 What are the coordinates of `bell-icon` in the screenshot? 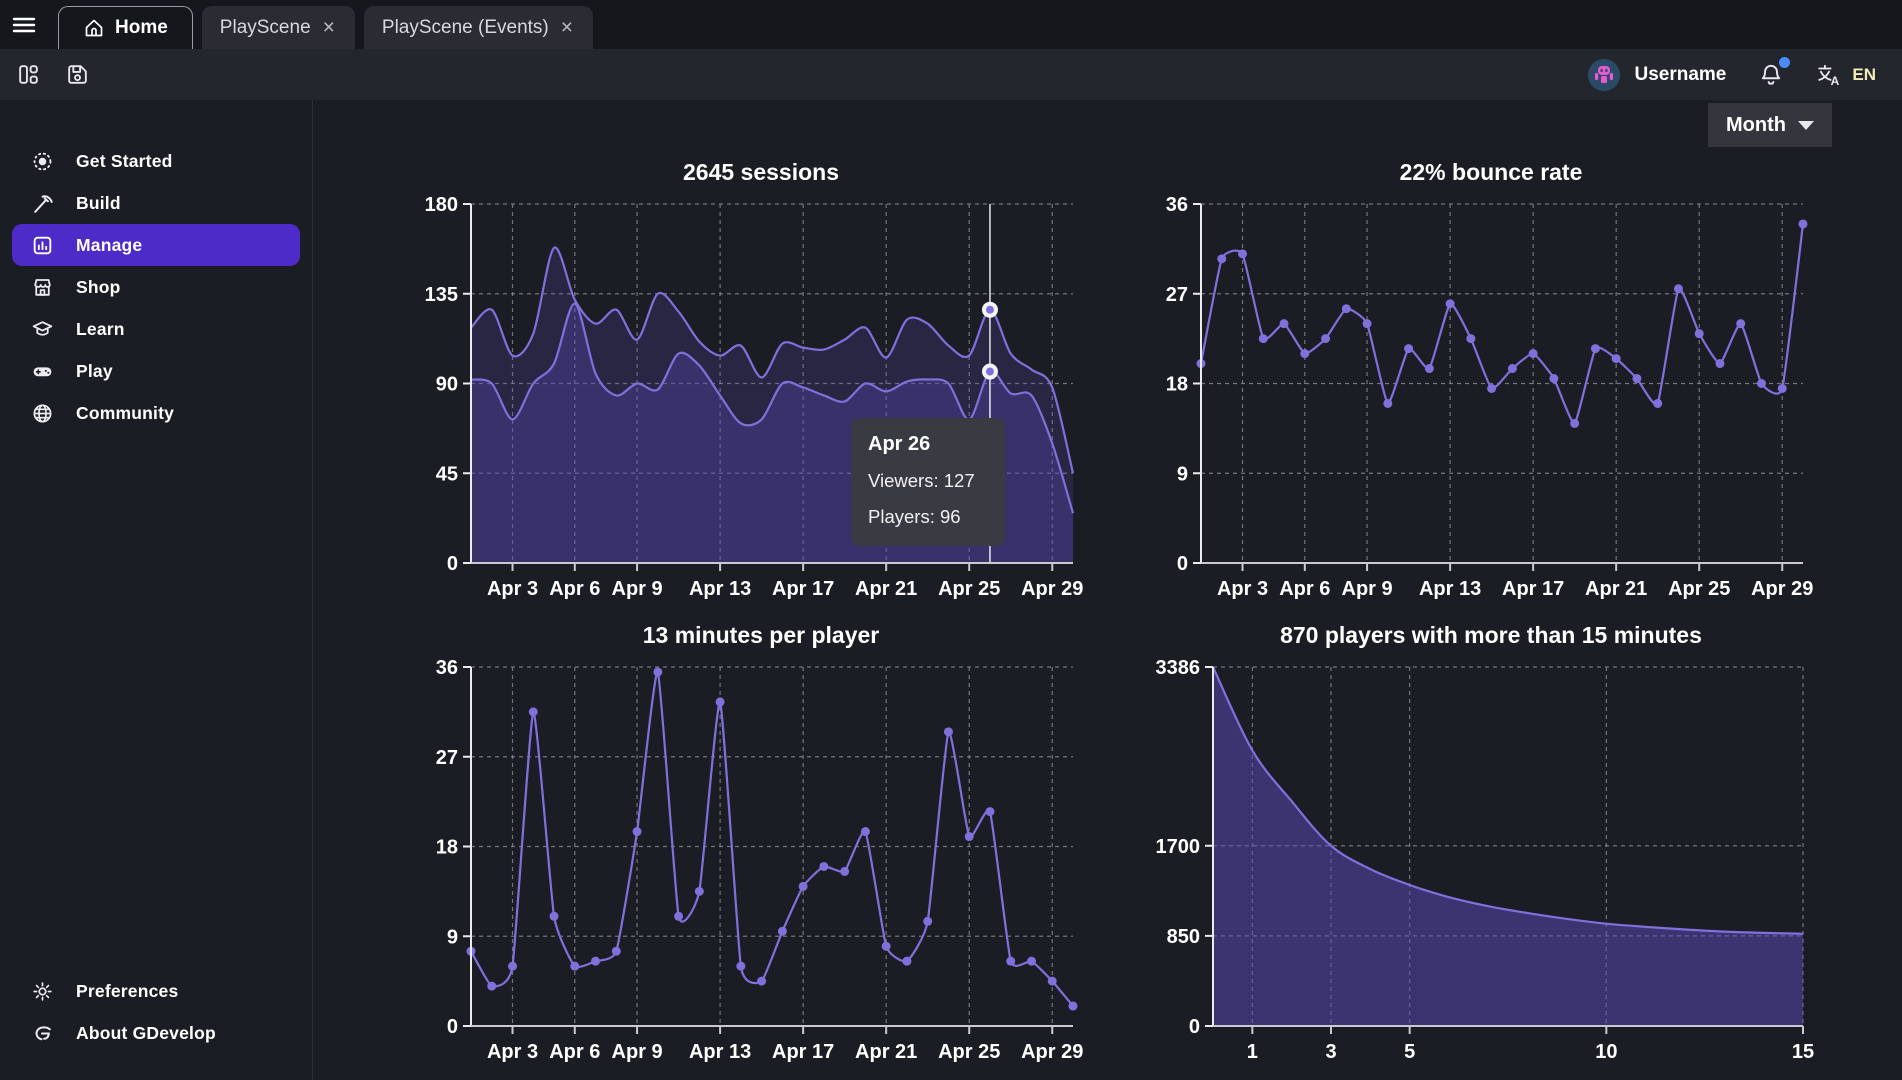 It's located at (1771, 74).